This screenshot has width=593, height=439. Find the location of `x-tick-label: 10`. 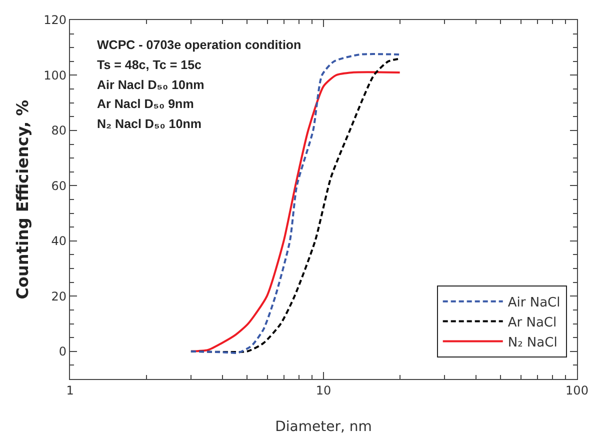

x-tick-label: 10 is located at coordinates (324, 391).